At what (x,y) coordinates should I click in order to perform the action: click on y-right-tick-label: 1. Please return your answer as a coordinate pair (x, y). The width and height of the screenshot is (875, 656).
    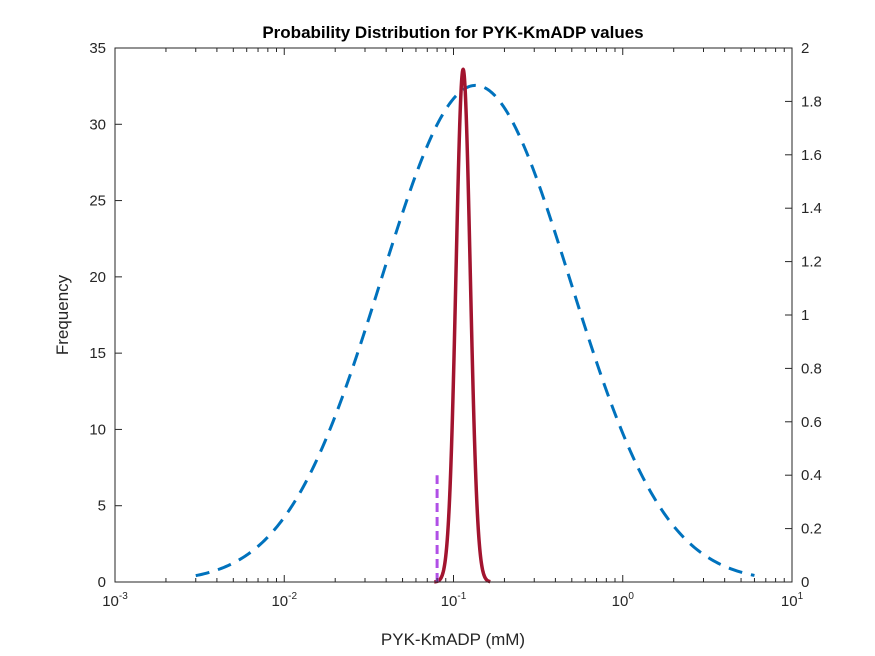
    Looking at the image, I should click on (805, 315).